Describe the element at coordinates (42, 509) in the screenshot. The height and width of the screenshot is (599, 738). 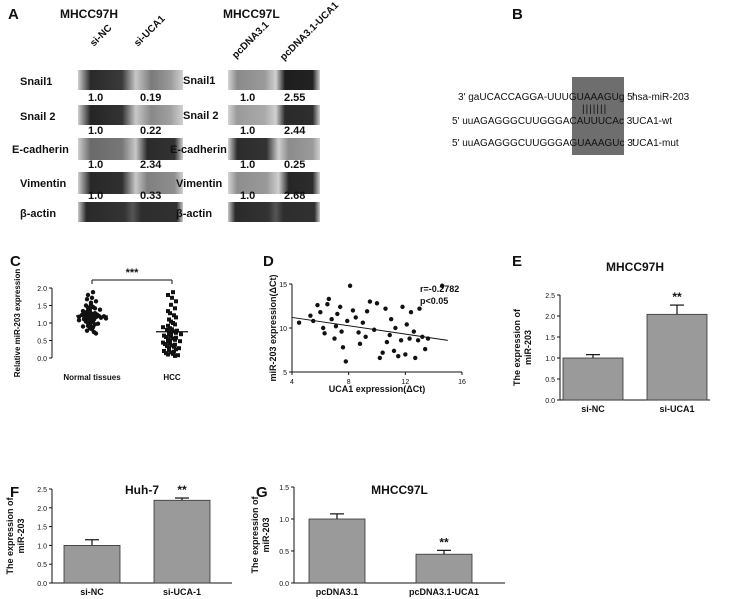
I see `y-tick-label: 2.0` at that location.